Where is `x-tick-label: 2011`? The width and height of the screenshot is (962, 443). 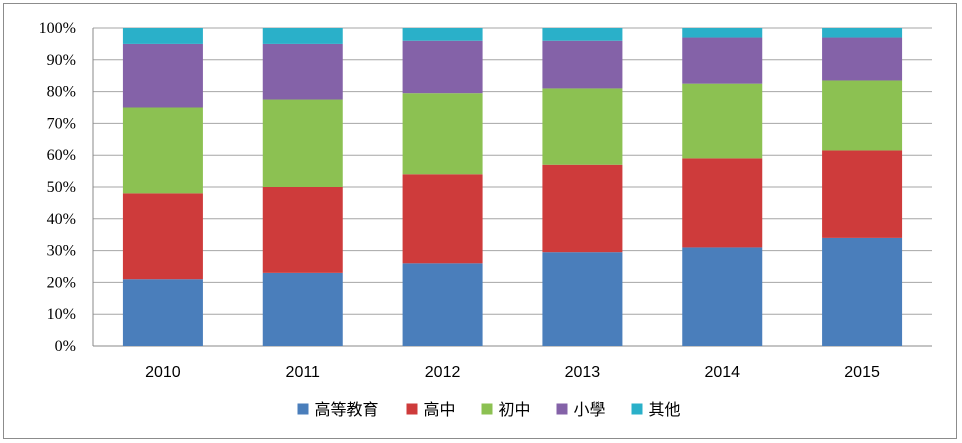 x-tick-label: 2011 is located at coordinates (303, 372).